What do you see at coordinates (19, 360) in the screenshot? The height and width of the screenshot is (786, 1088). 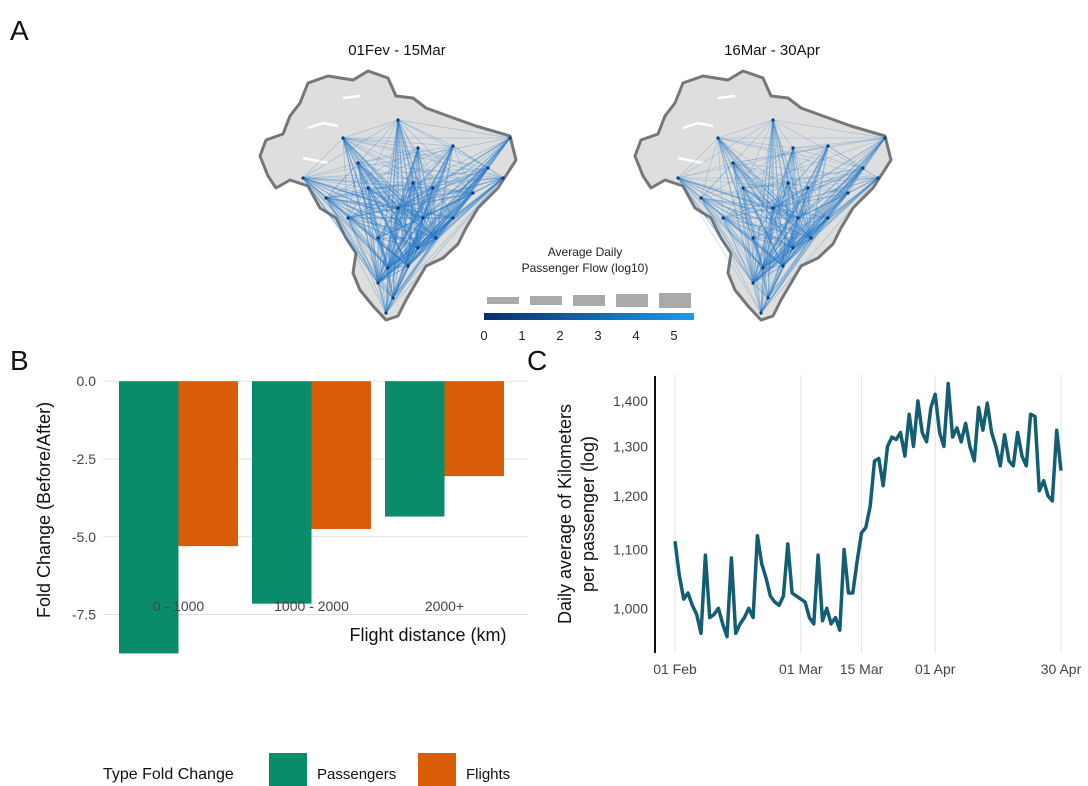 I see `panel-label-b: B` at bounding box center [19, 360].